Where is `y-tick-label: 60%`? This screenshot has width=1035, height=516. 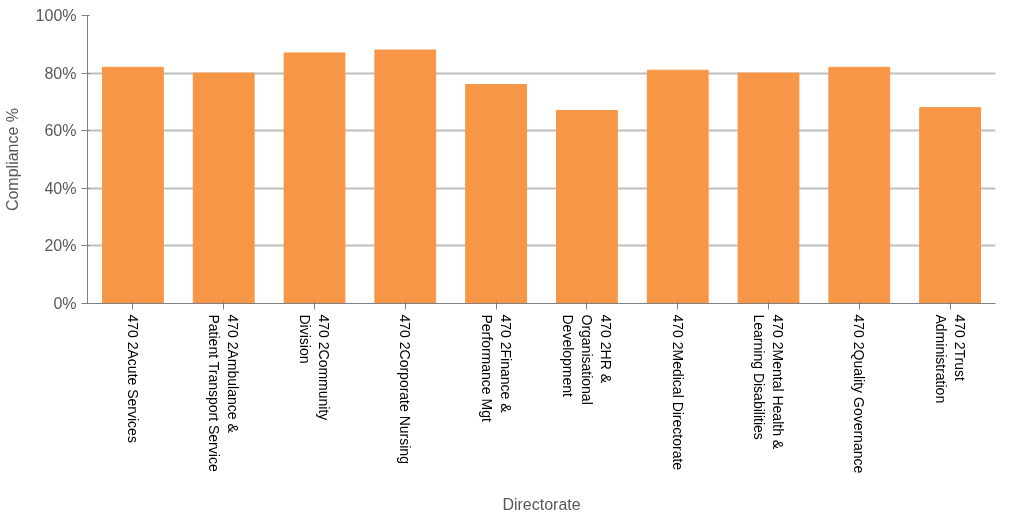
y-tick-label: 60% is located at coordinates (60, 131).